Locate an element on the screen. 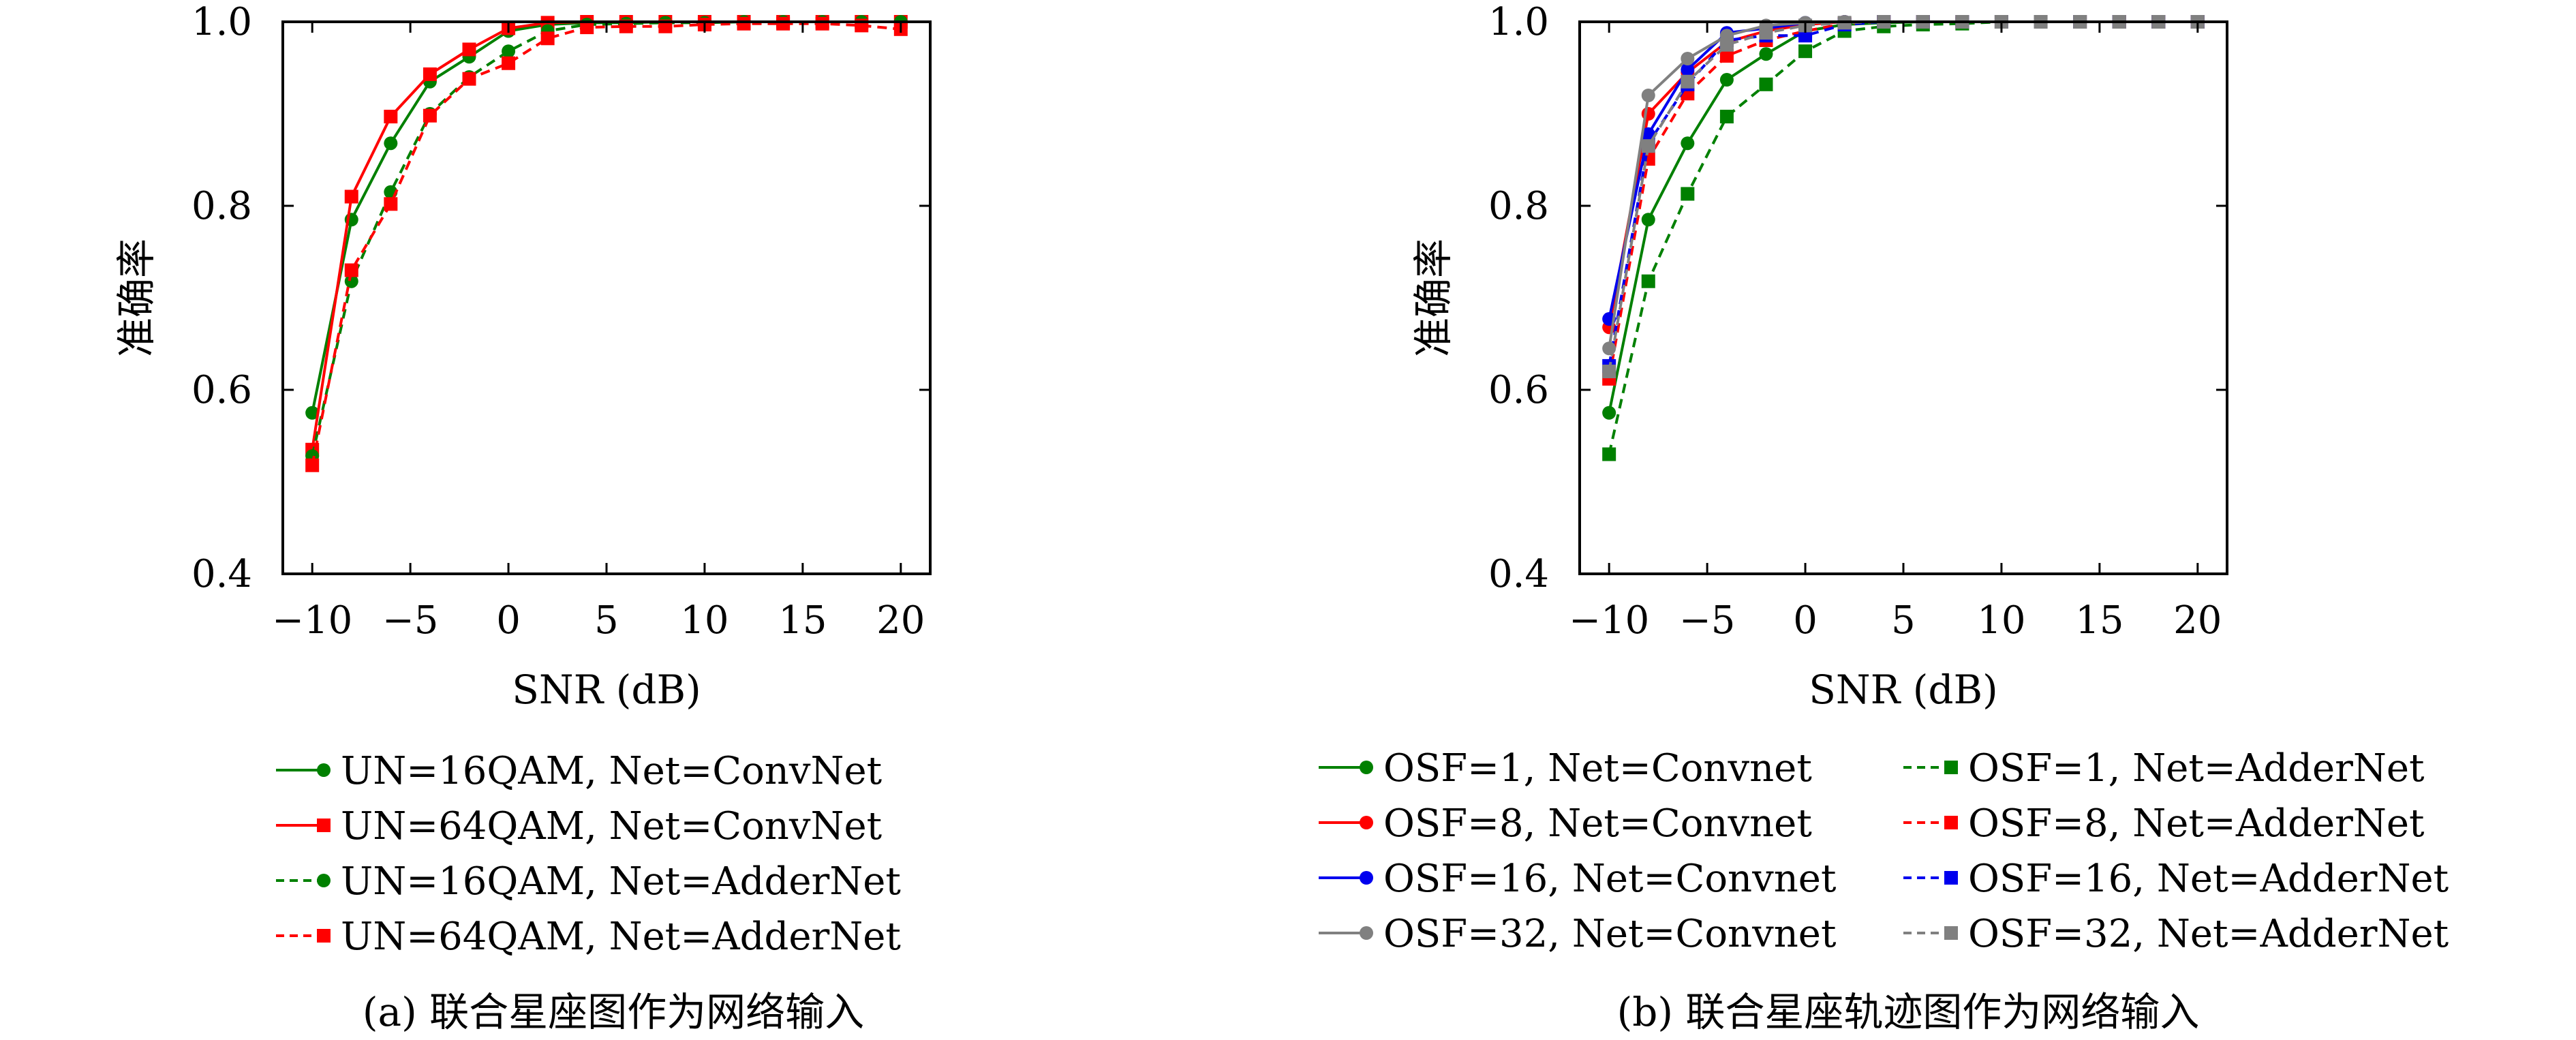 The image size is (2576, 1040). y-axis-label: 准确率 is located at coordinates (1433, 298).